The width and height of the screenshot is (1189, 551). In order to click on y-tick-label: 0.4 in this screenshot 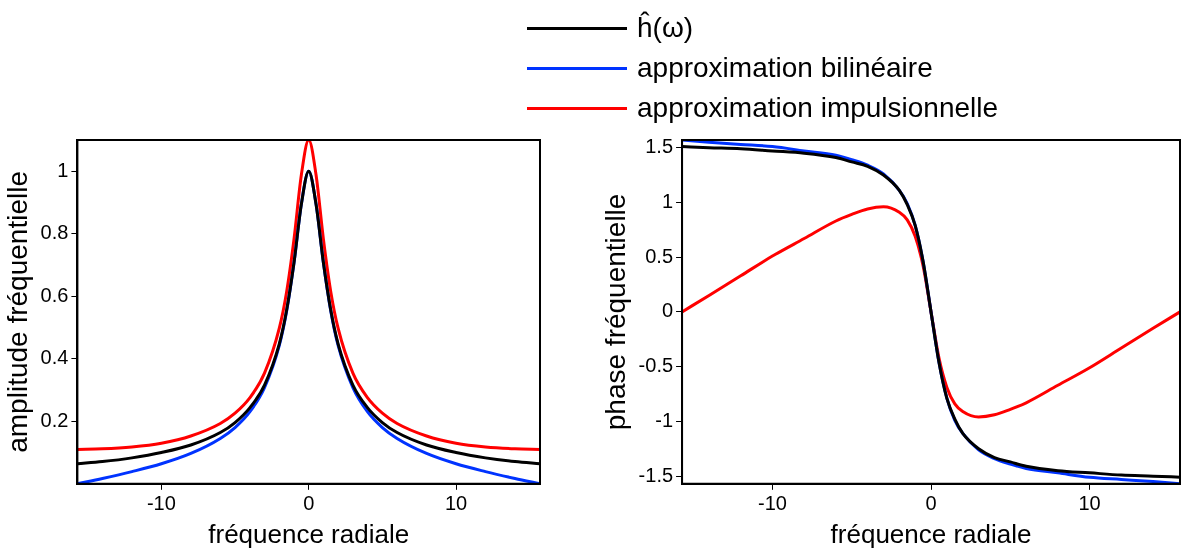, I will do `click(54, 357)`.